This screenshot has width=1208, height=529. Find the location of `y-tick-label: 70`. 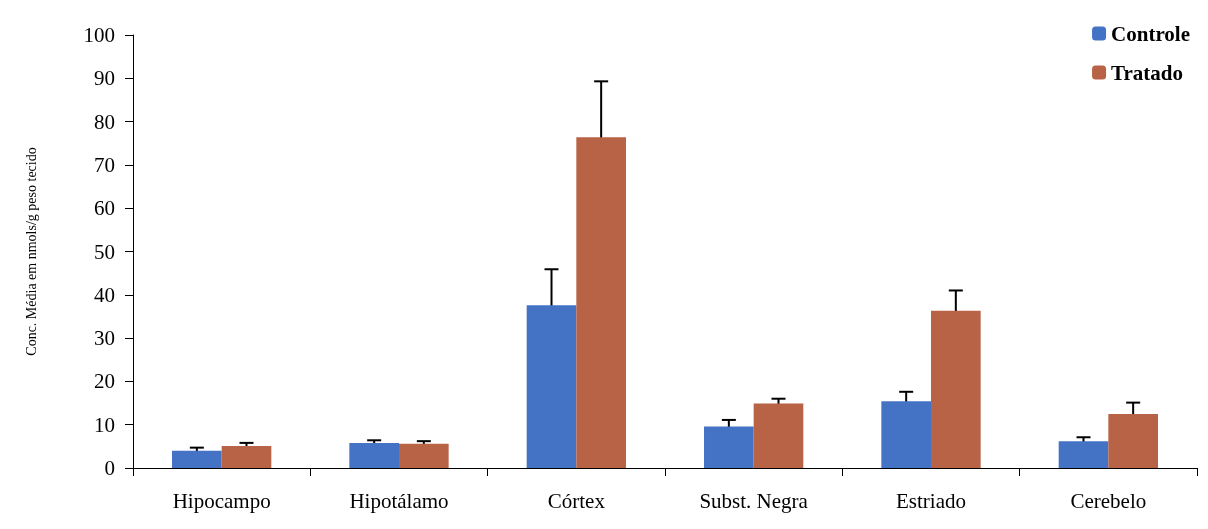

y-tick-label: 70 is located at coordinates (104, 164).